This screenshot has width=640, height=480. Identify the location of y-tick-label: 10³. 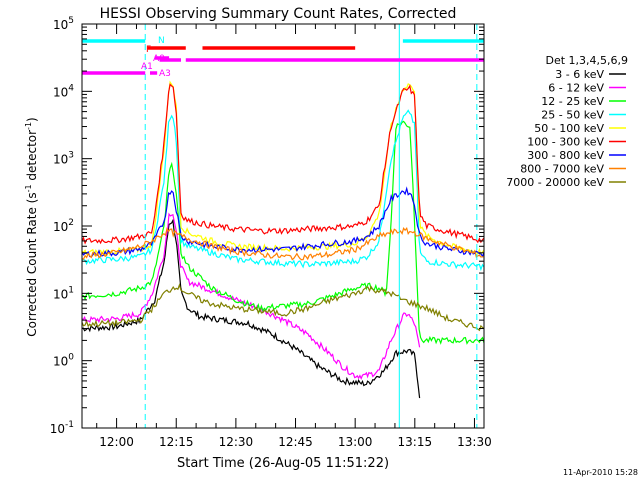
(63, 159).